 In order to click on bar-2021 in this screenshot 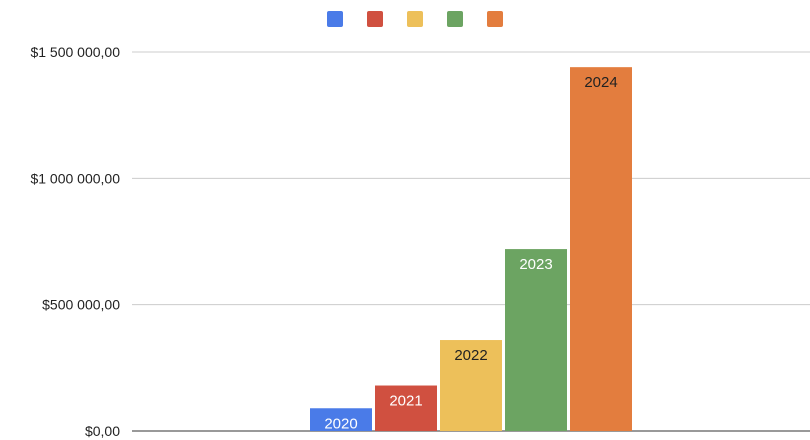, I will do `click(406, 408)`.